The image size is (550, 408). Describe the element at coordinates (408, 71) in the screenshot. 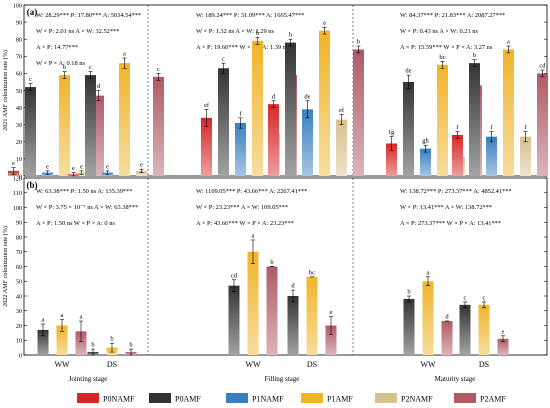

I see `significance-letter: de` at that location.